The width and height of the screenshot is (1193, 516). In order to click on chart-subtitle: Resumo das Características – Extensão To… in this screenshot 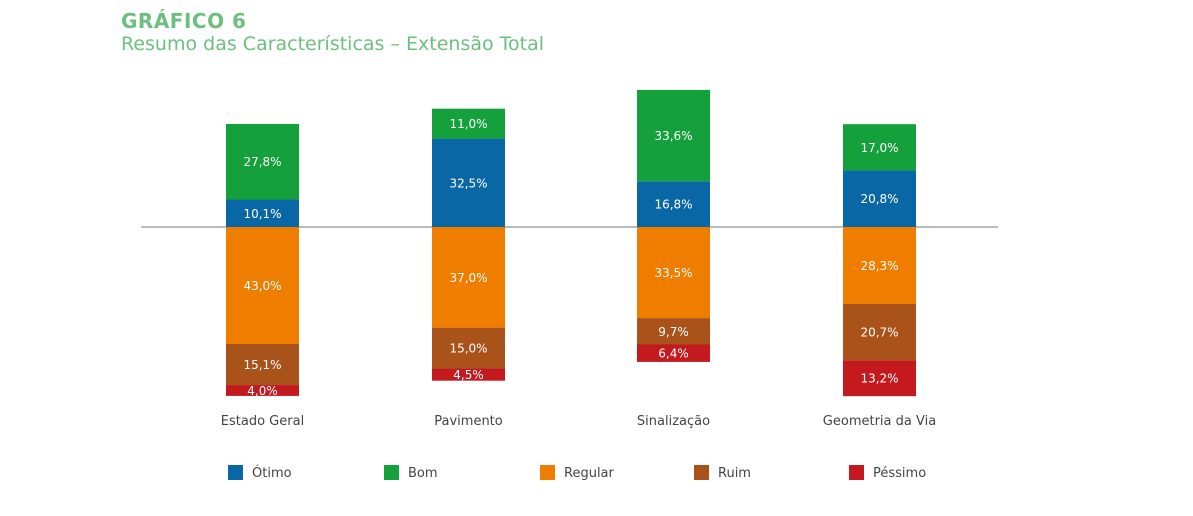, I will do `click(333, 44)`.